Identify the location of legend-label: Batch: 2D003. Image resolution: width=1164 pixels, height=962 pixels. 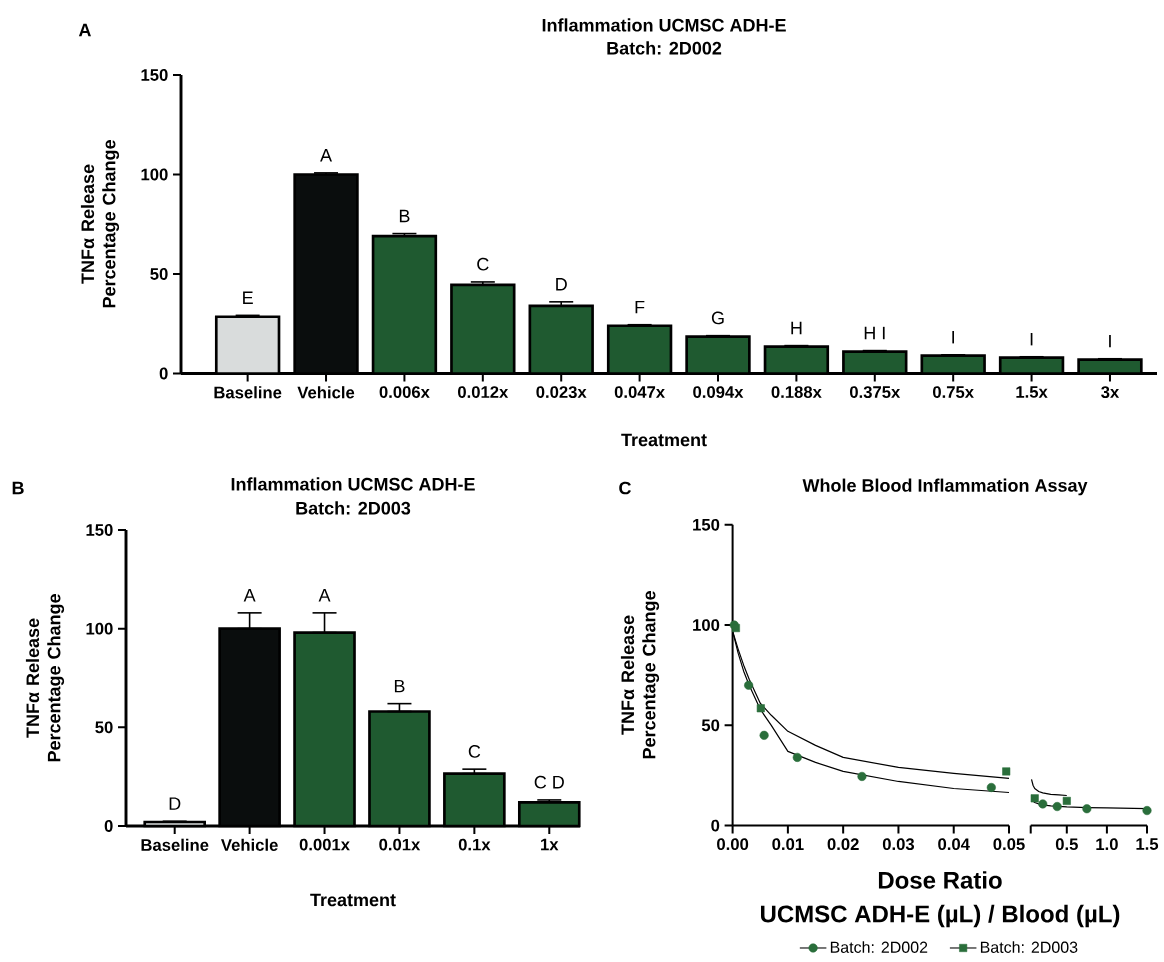
(1029, 947).